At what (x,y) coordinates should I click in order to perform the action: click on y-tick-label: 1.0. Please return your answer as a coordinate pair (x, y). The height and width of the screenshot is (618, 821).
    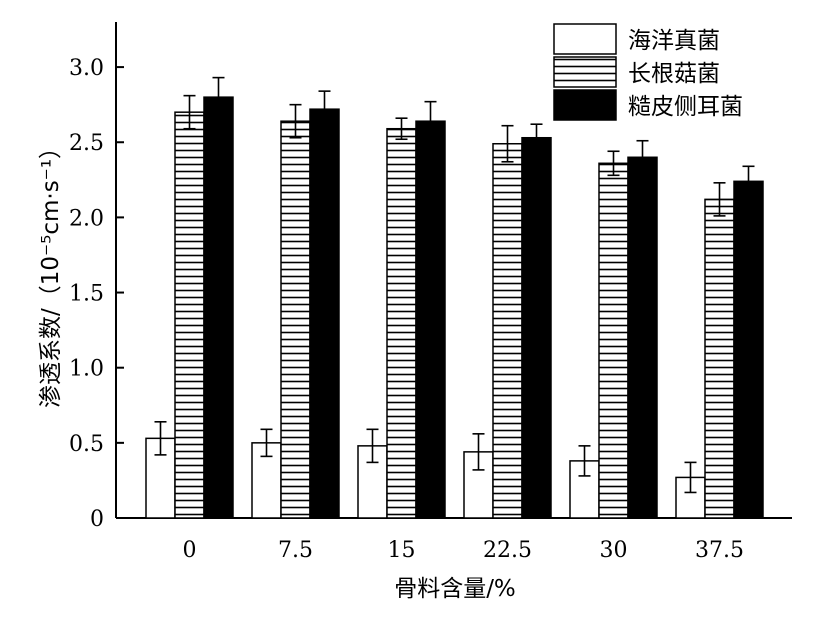
    Looking at the image, I should click on (86, 369).